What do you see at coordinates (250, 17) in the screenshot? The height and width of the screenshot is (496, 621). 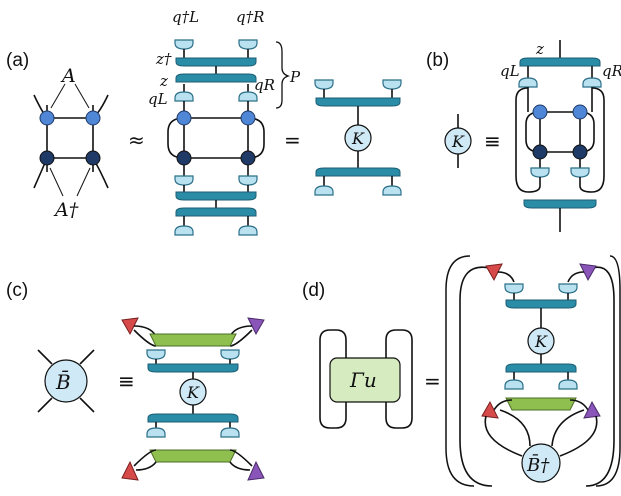 I see `qR-dag-label: q†R` at bounding box center [250, 17].